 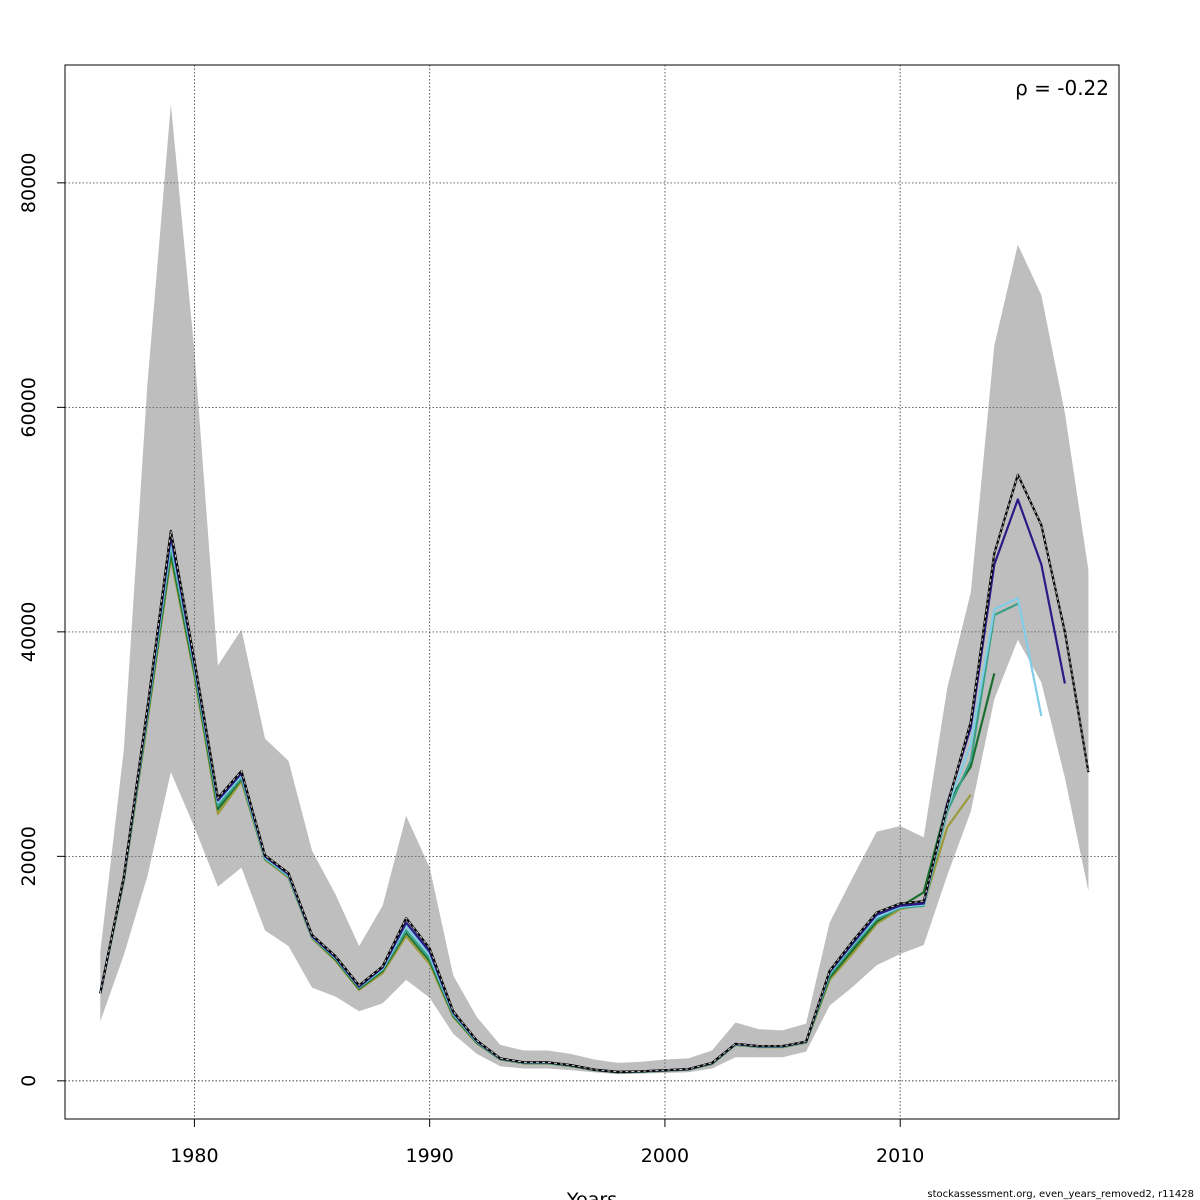 I want to click on x-axis-title: Years, so click(x=591, y=1194).